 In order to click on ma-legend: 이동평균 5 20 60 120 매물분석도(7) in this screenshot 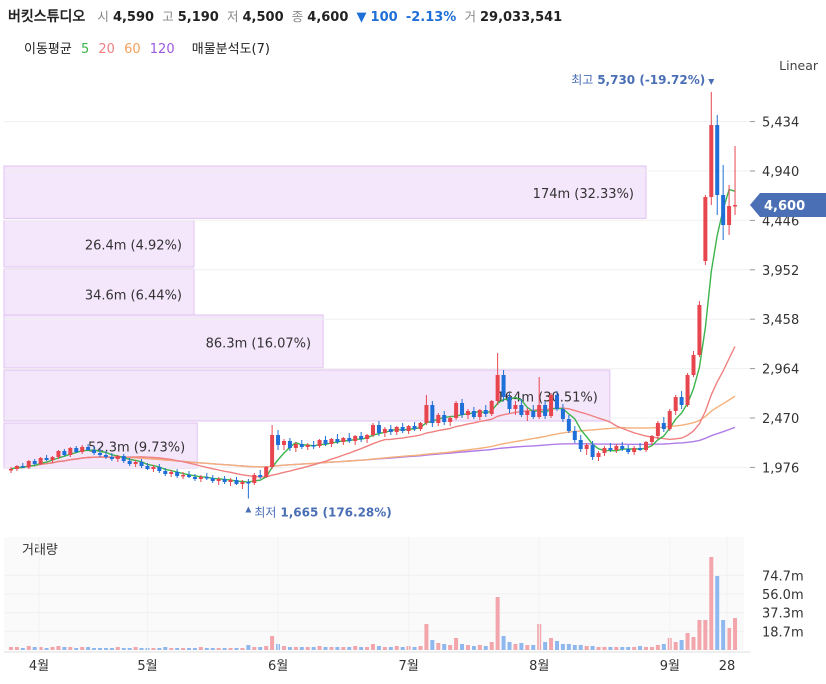, I will do `click(149, 47)`.